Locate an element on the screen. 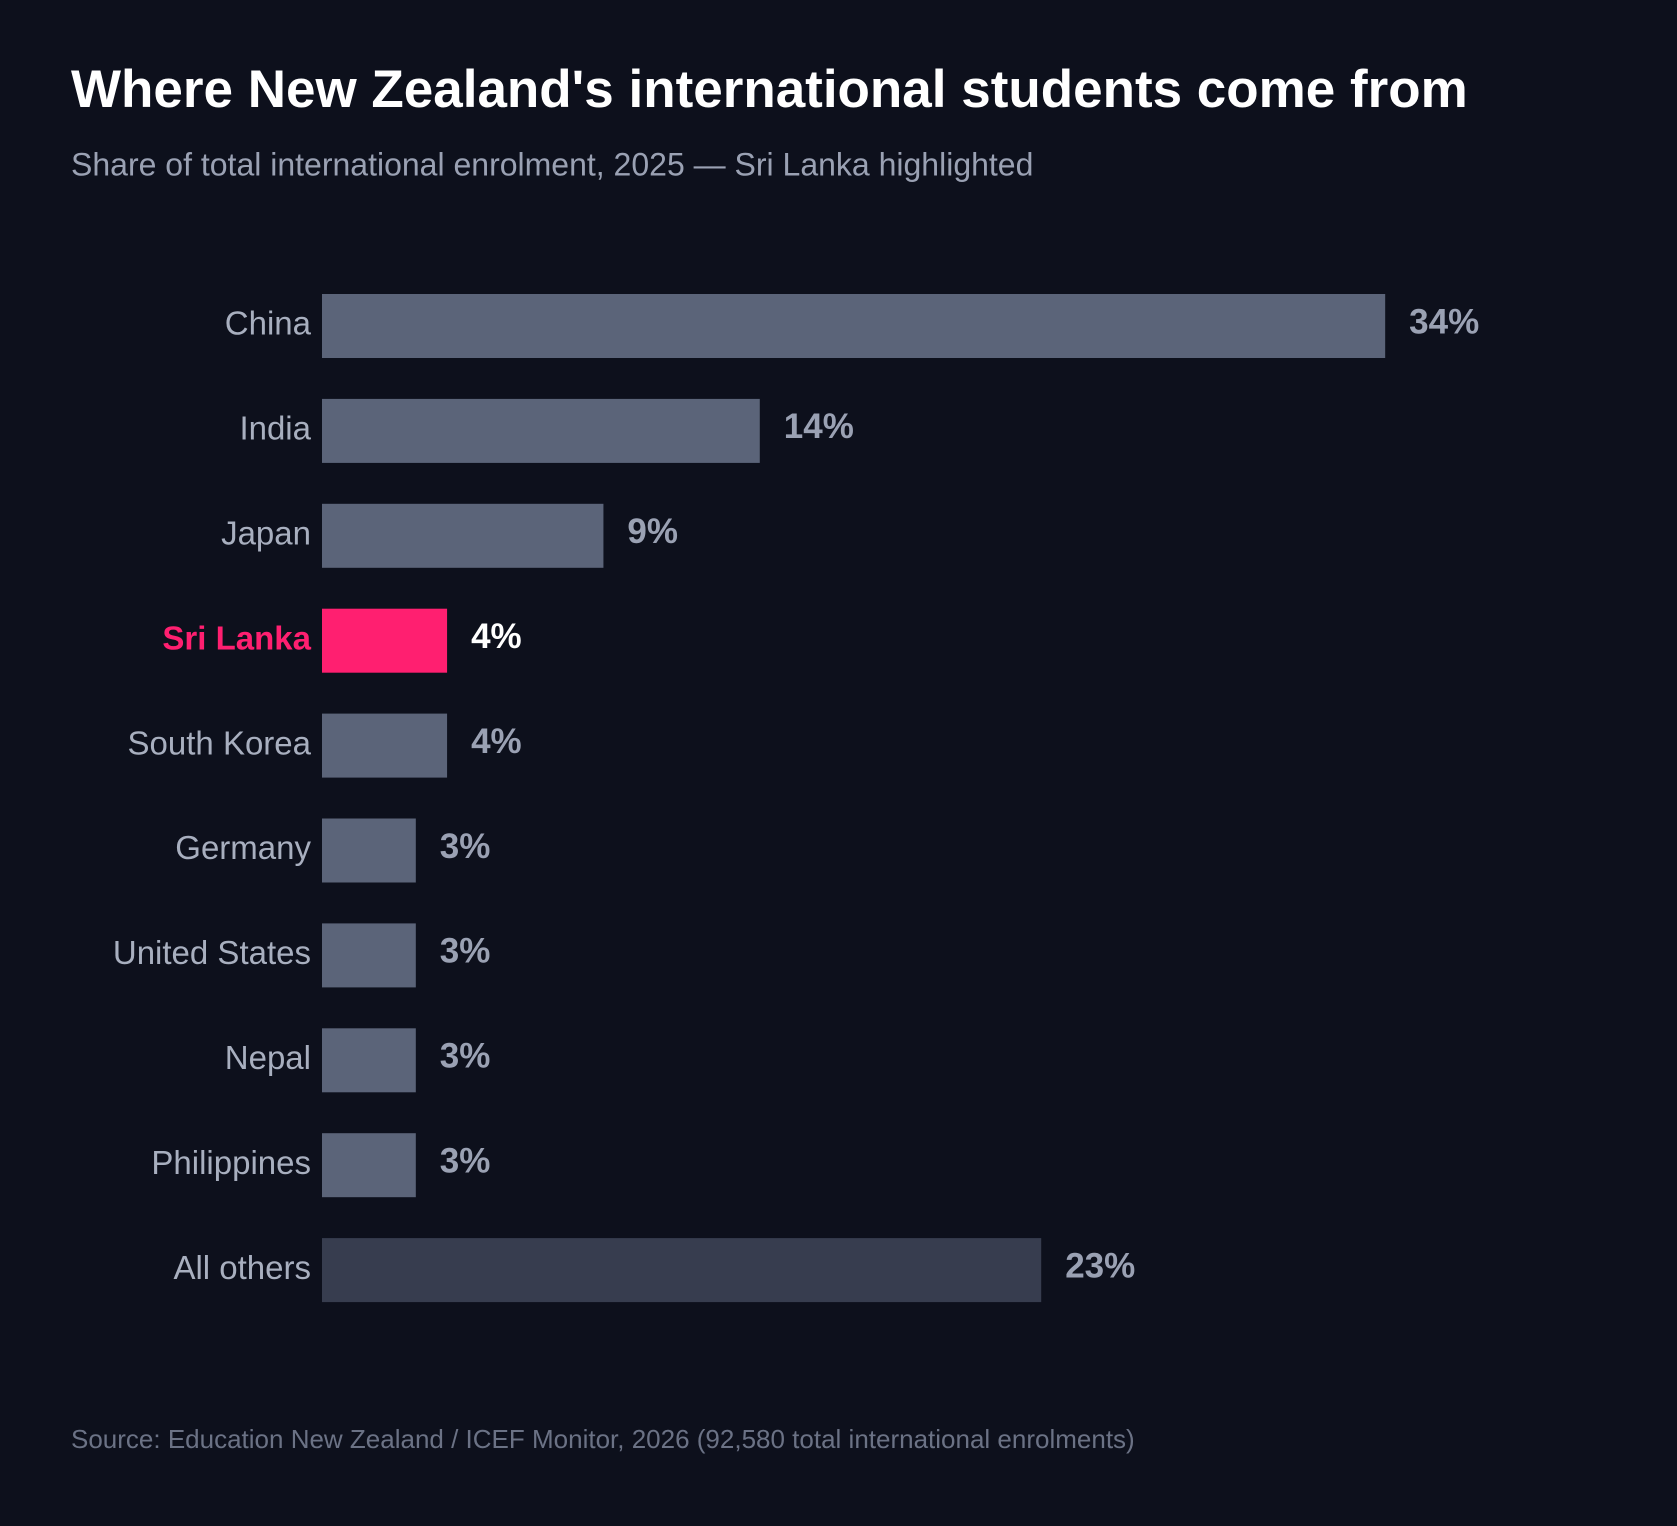 The height and width of the screenshot is (1526, 1677). category-label: South Korea is located at coordinates (220, 742).